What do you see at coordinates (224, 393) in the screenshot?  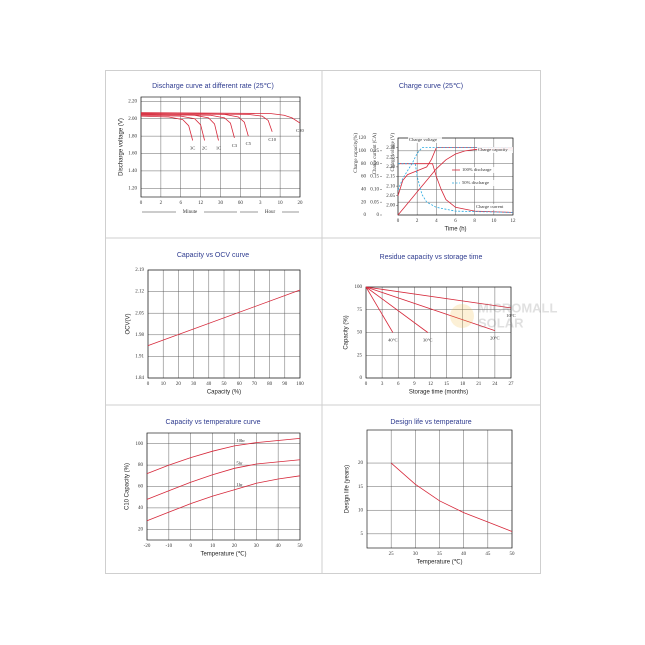 I see `x-axis-label: Capacity (%)` at bounding box center [224, 393].